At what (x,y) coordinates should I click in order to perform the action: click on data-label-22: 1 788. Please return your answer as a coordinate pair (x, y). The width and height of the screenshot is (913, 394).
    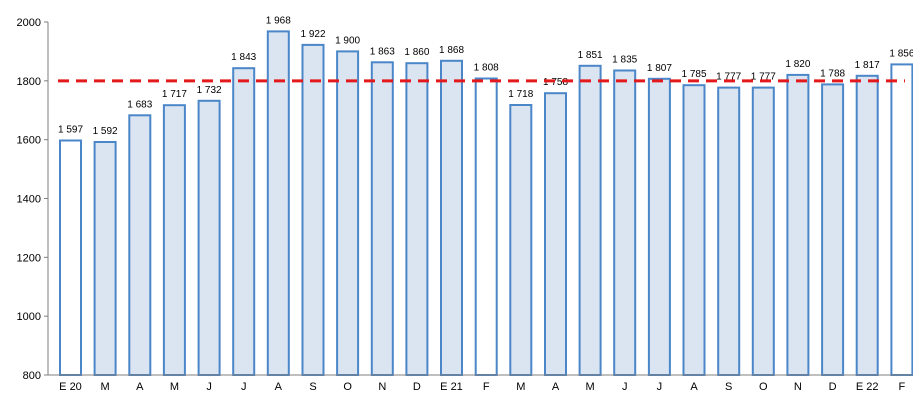
    Looking at the image, I should click on (832, 73).